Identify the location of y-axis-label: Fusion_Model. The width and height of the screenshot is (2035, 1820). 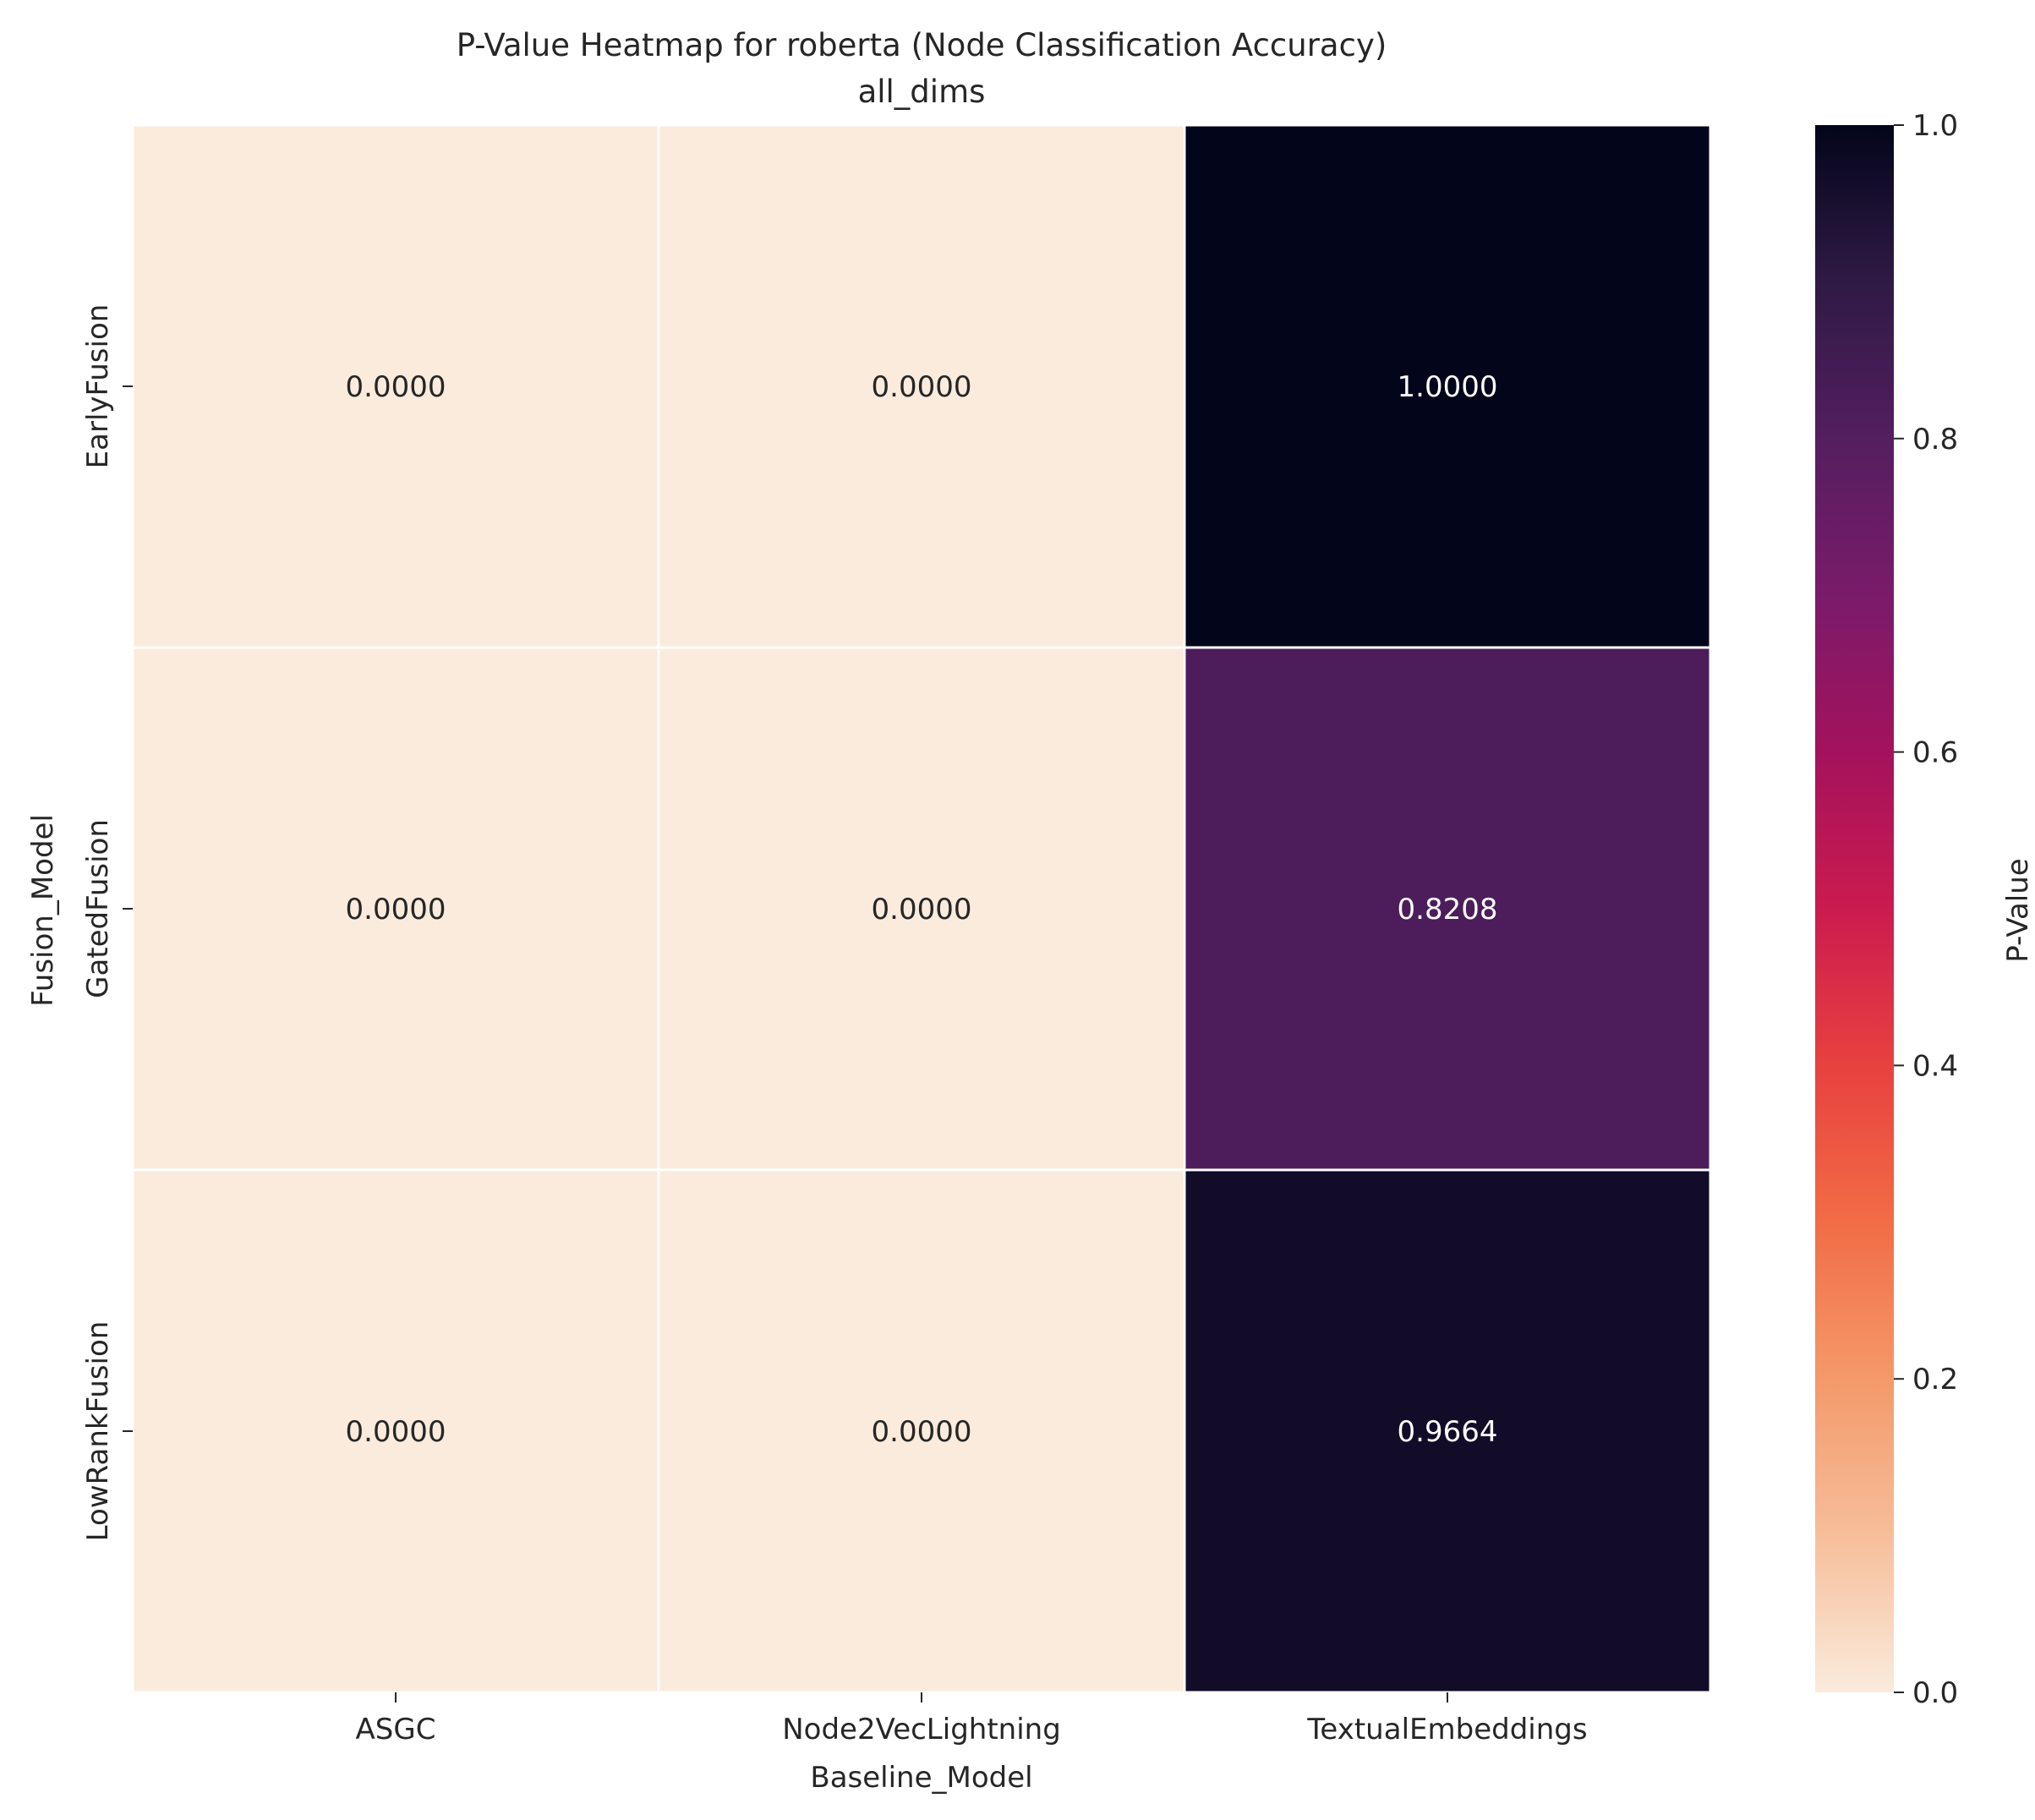
(43, 910).